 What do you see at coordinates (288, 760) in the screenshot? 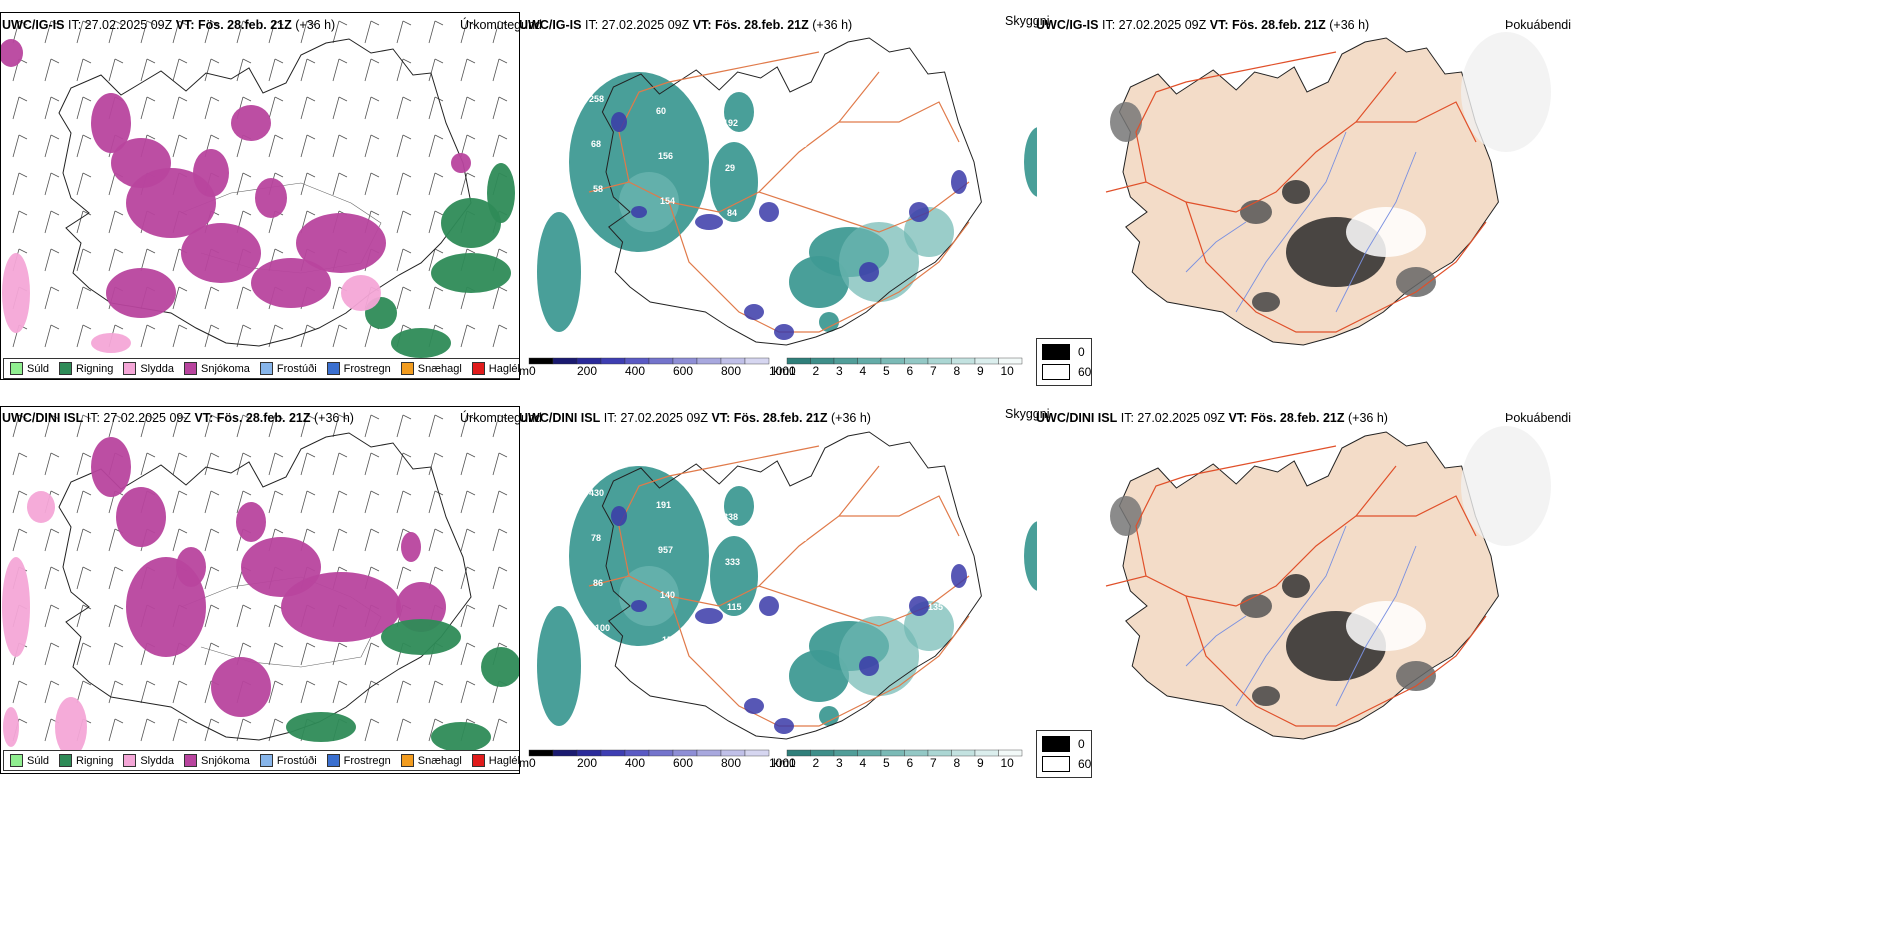
I see `legend-item: Frostúði` at bounding box center [288, 760].